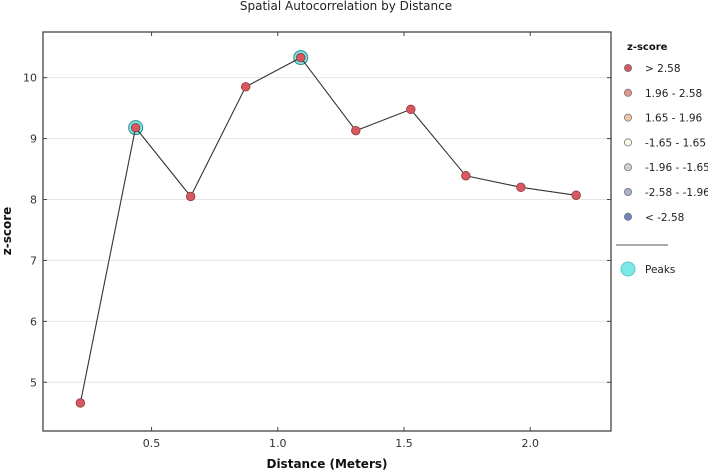 Image resolution: width=708 pixels, height=473 pixels. I want to click on x-tick-label: 0.5, so click(152, 443).